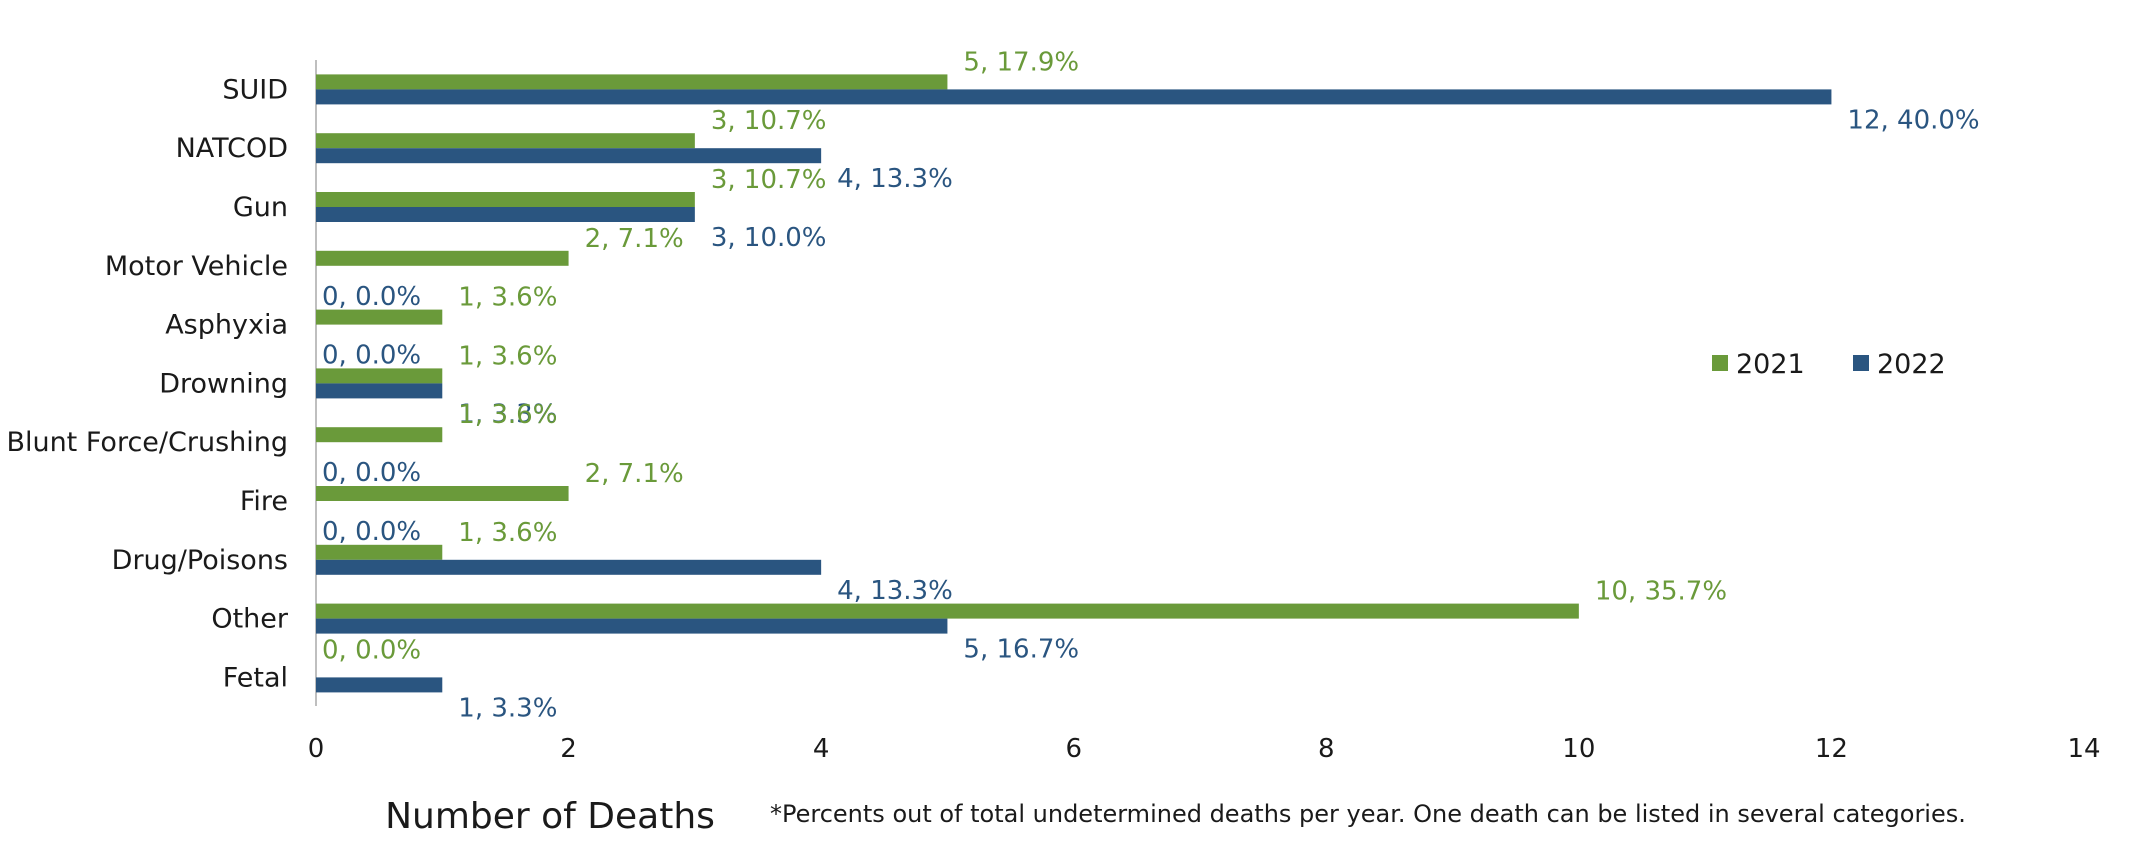 Image resolution: width=2131 pixels, height=848 pixels. Describe the element at coordinates (147, 442) in the screenshot. I see `category-label-blunt-force-crushing: Blunt Force/Crushing` at that location.